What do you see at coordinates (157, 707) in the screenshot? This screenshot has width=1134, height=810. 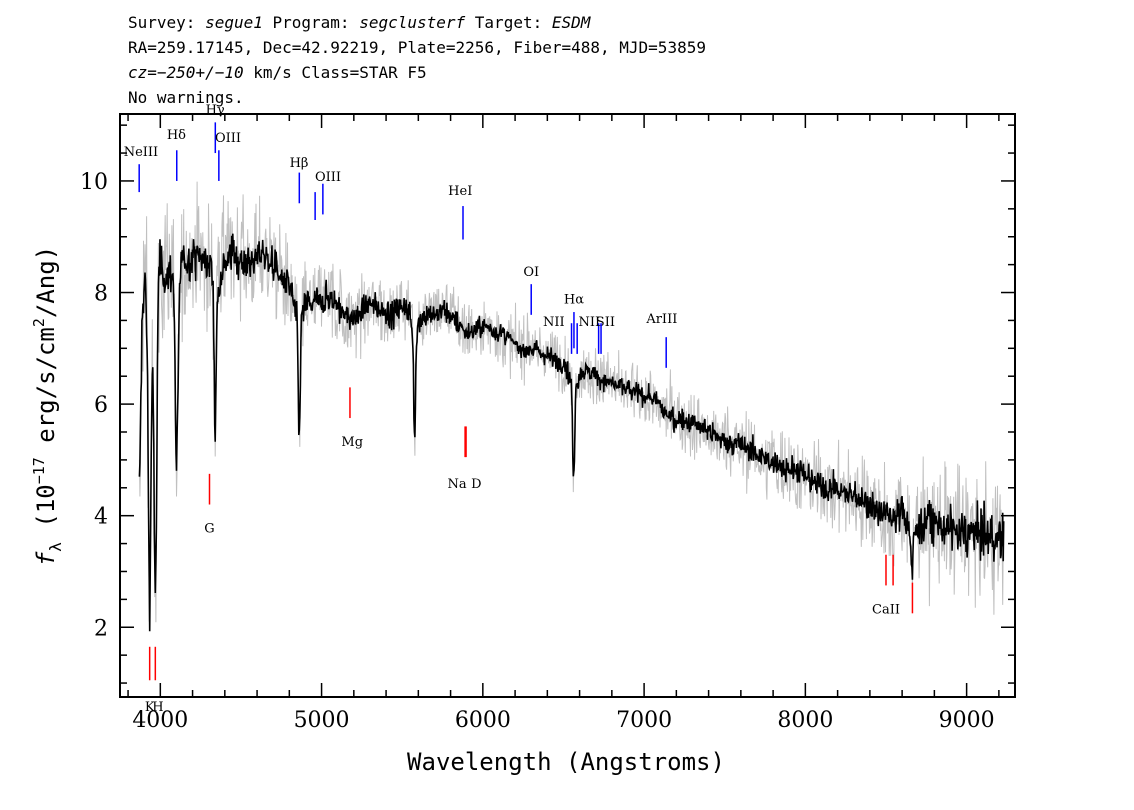 I see `absorption-line-label: H` at bounding box center [157, 707].